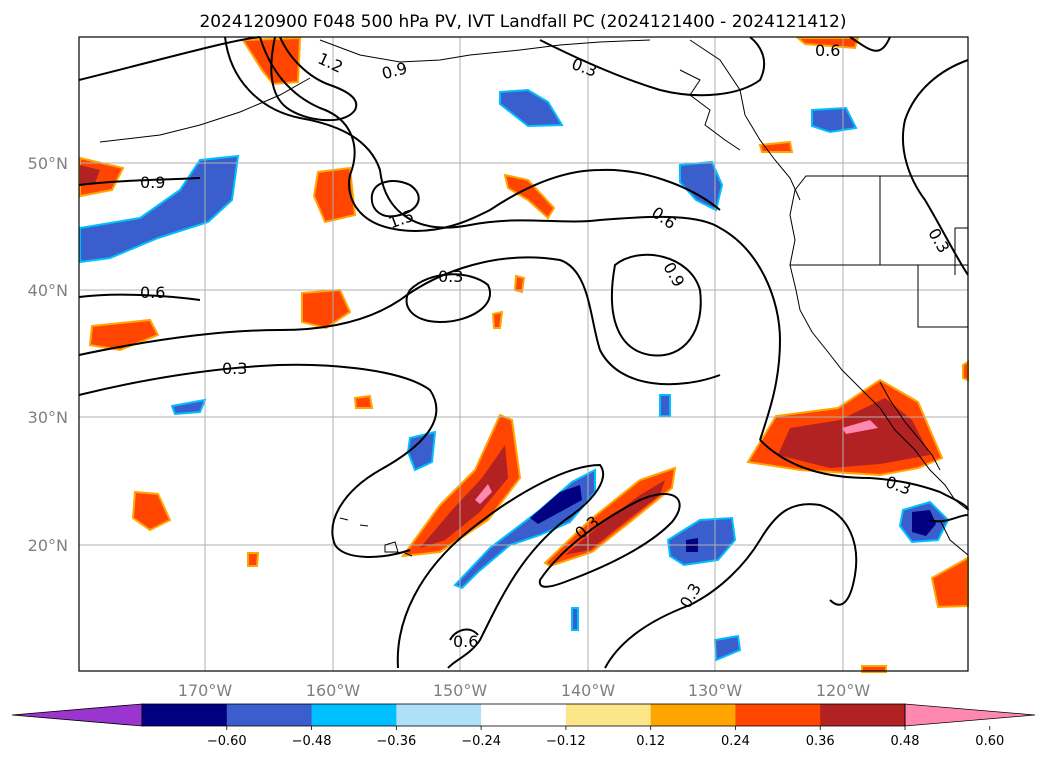 This screenshot has height=765, width=1047. I want to click on colorbar-tick-label: −0.60, so click(227, 741).